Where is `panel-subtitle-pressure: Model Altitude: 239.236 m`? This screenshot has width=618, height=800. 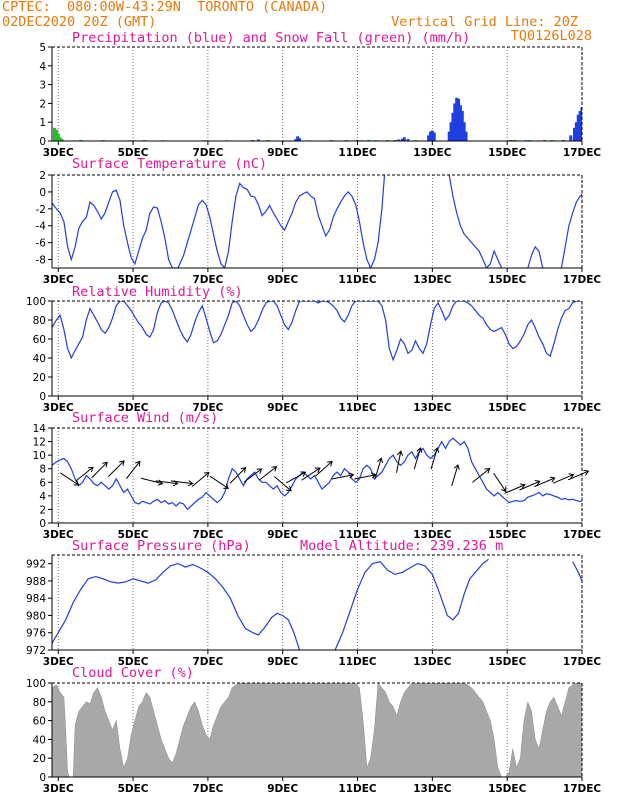
panel-subtitle-pressure: Model Altitude: 239.236 m is located at coordinates (401, 546).